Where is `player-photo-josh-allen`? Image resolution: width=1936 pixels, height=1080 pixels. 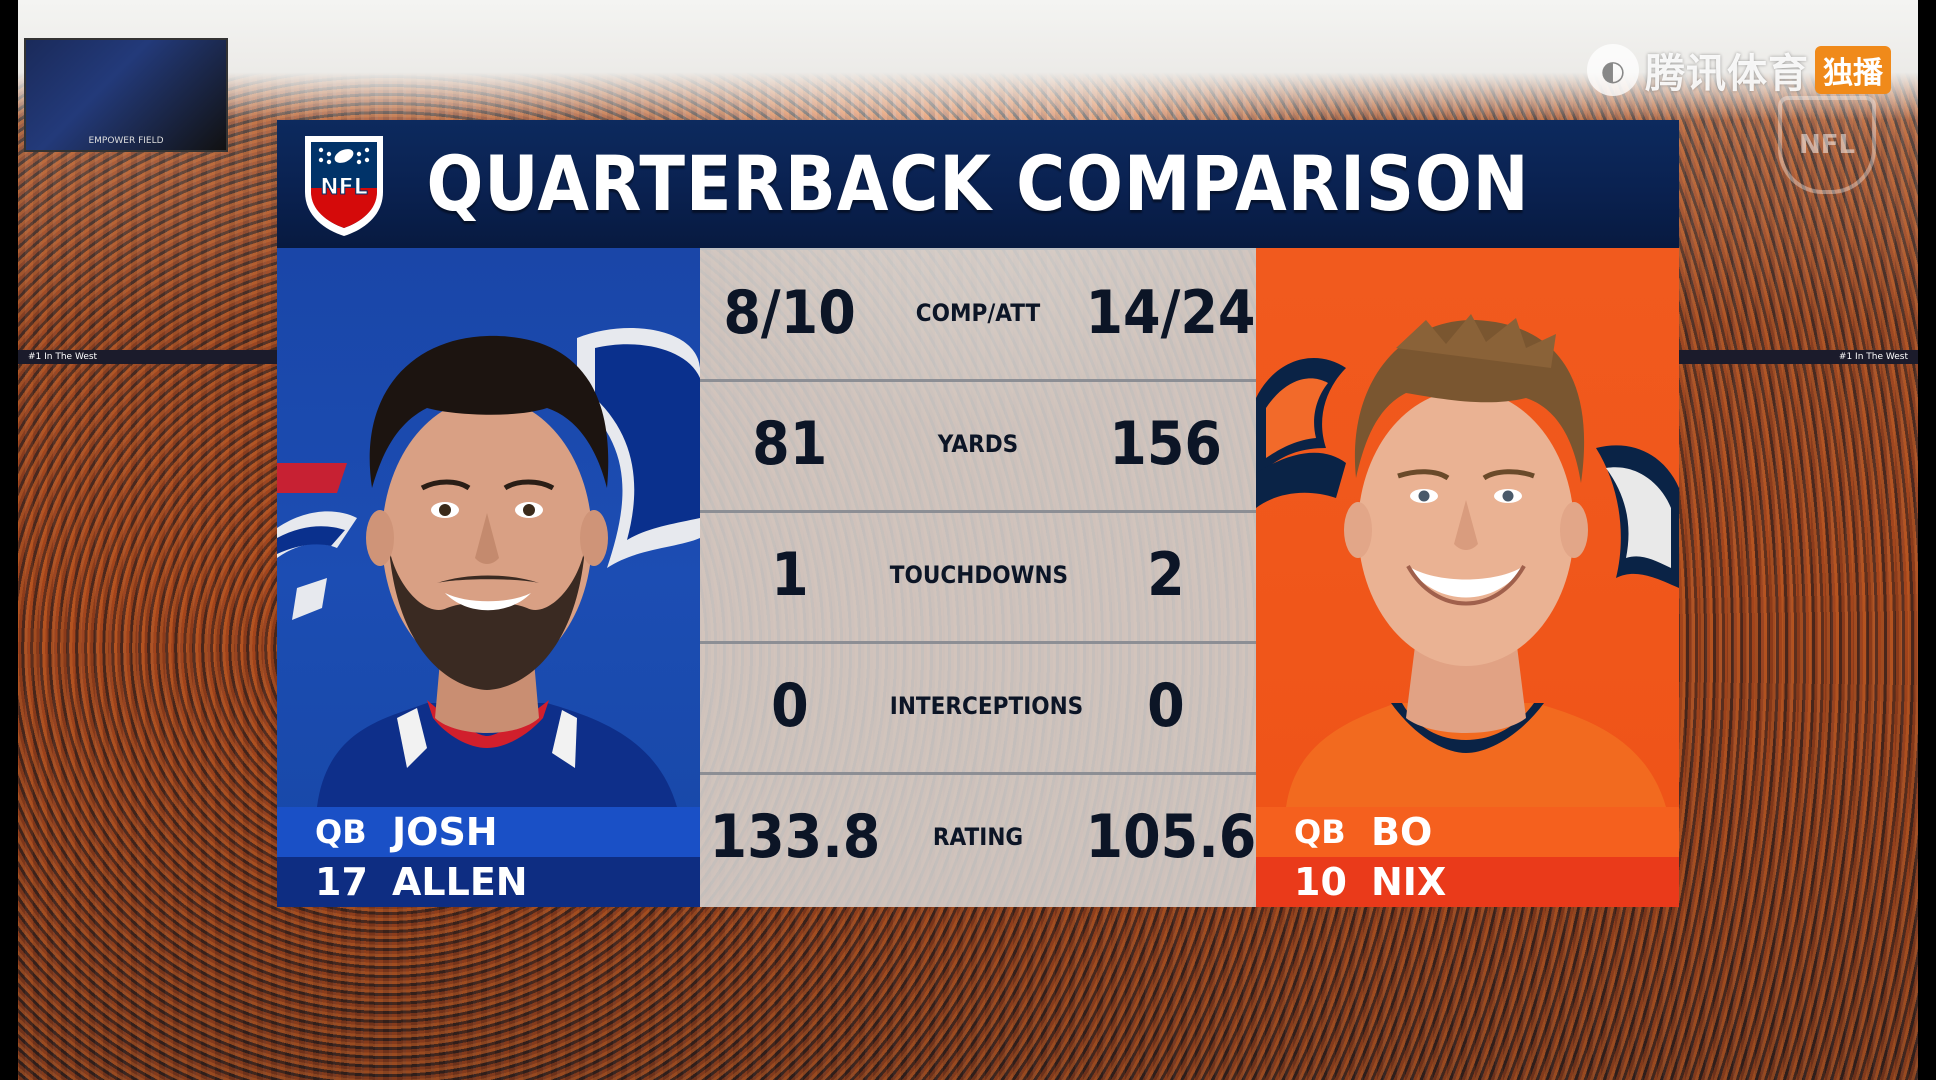 player-photo-josh-allen is located at coordinates (488, 567).